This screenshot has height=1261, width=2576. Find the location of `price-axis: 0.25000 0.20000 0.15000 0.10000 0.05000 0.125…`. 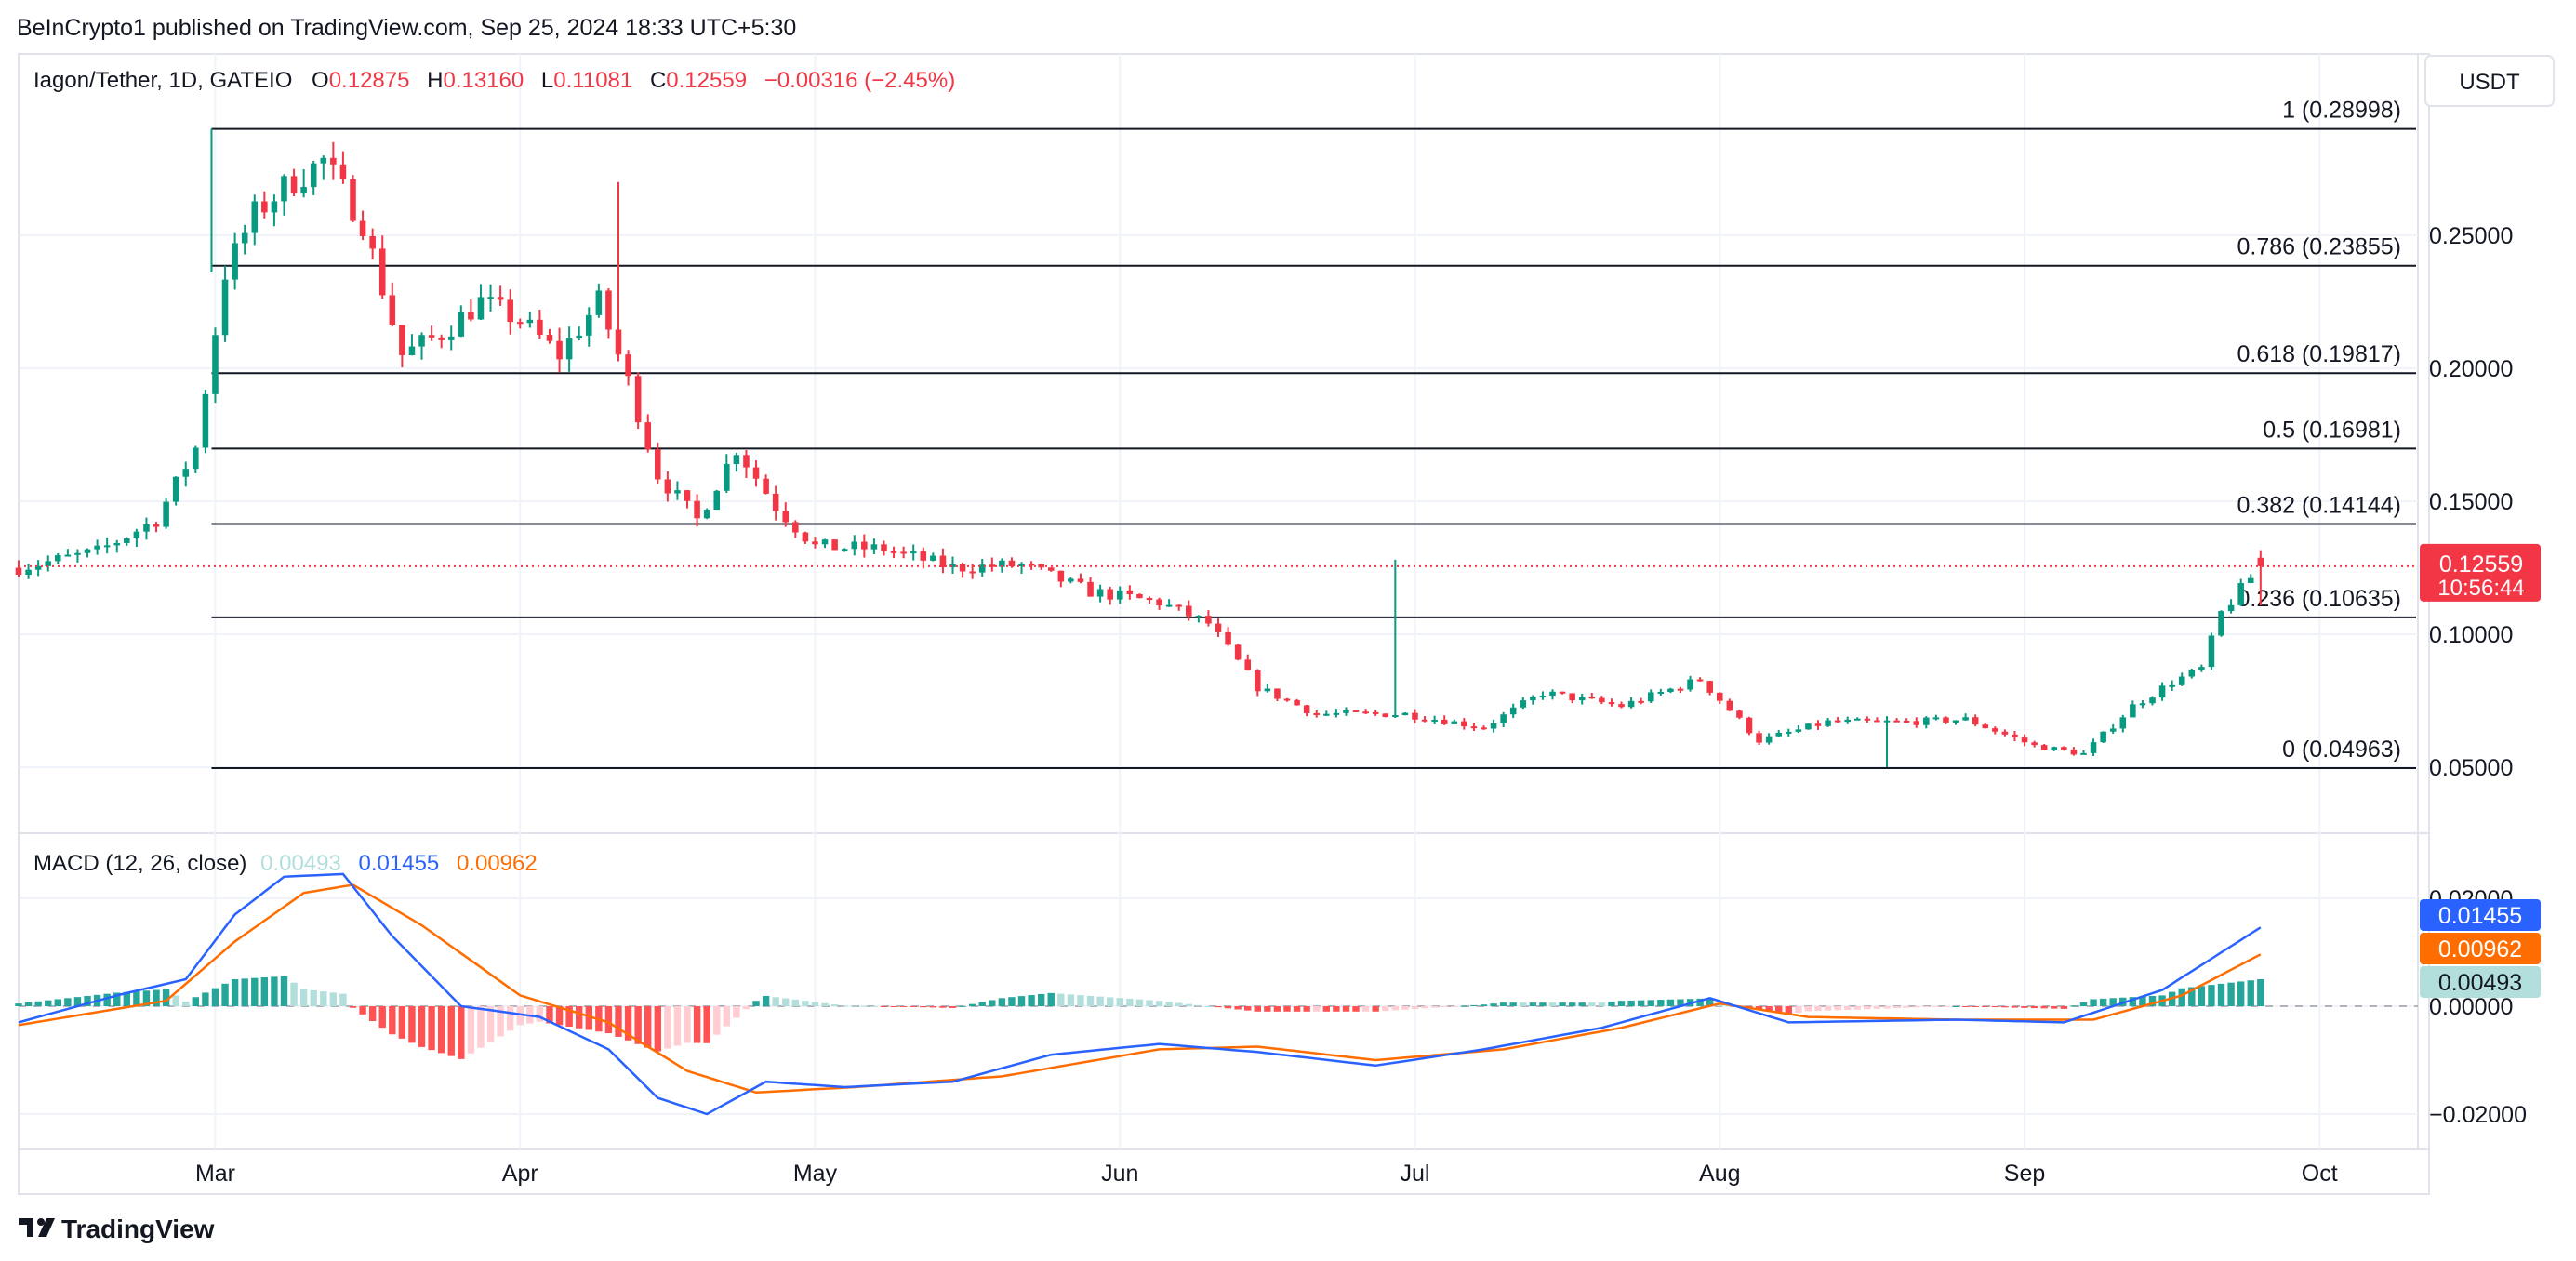

price-axis: 0.25000 0.20000 0.15000 0.10000 0.05000 0.125… is located at coordinates (2480, 502).